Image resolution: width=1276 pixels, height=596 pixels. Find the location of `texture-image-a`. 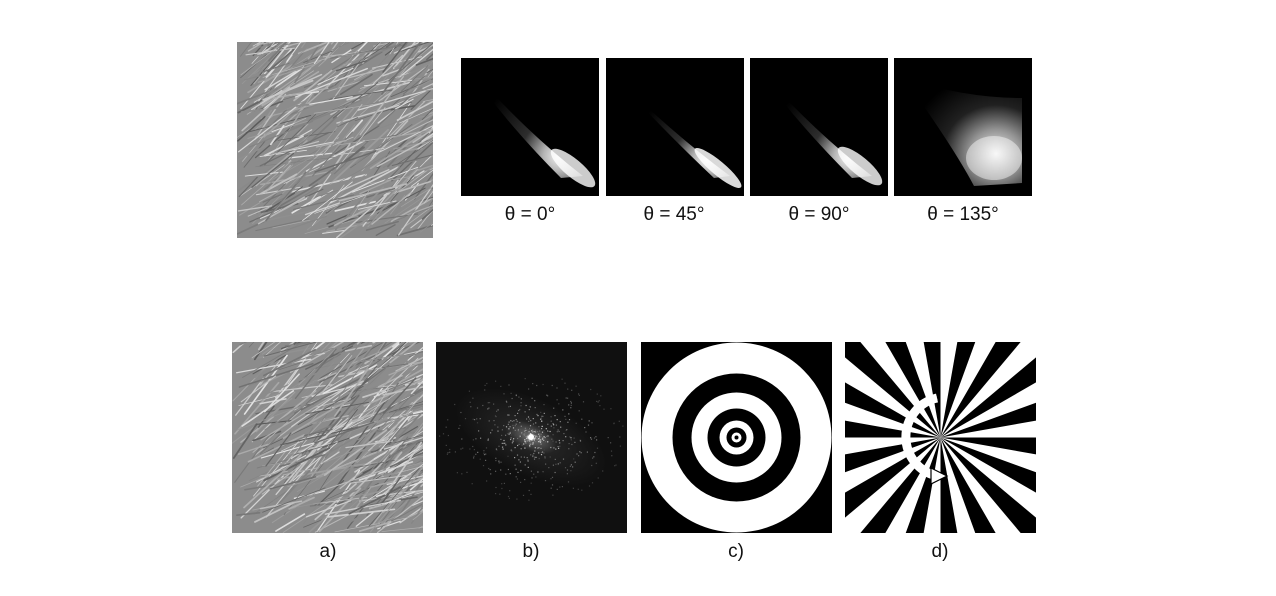

texture-image-a is located at coordinates (327, 437).